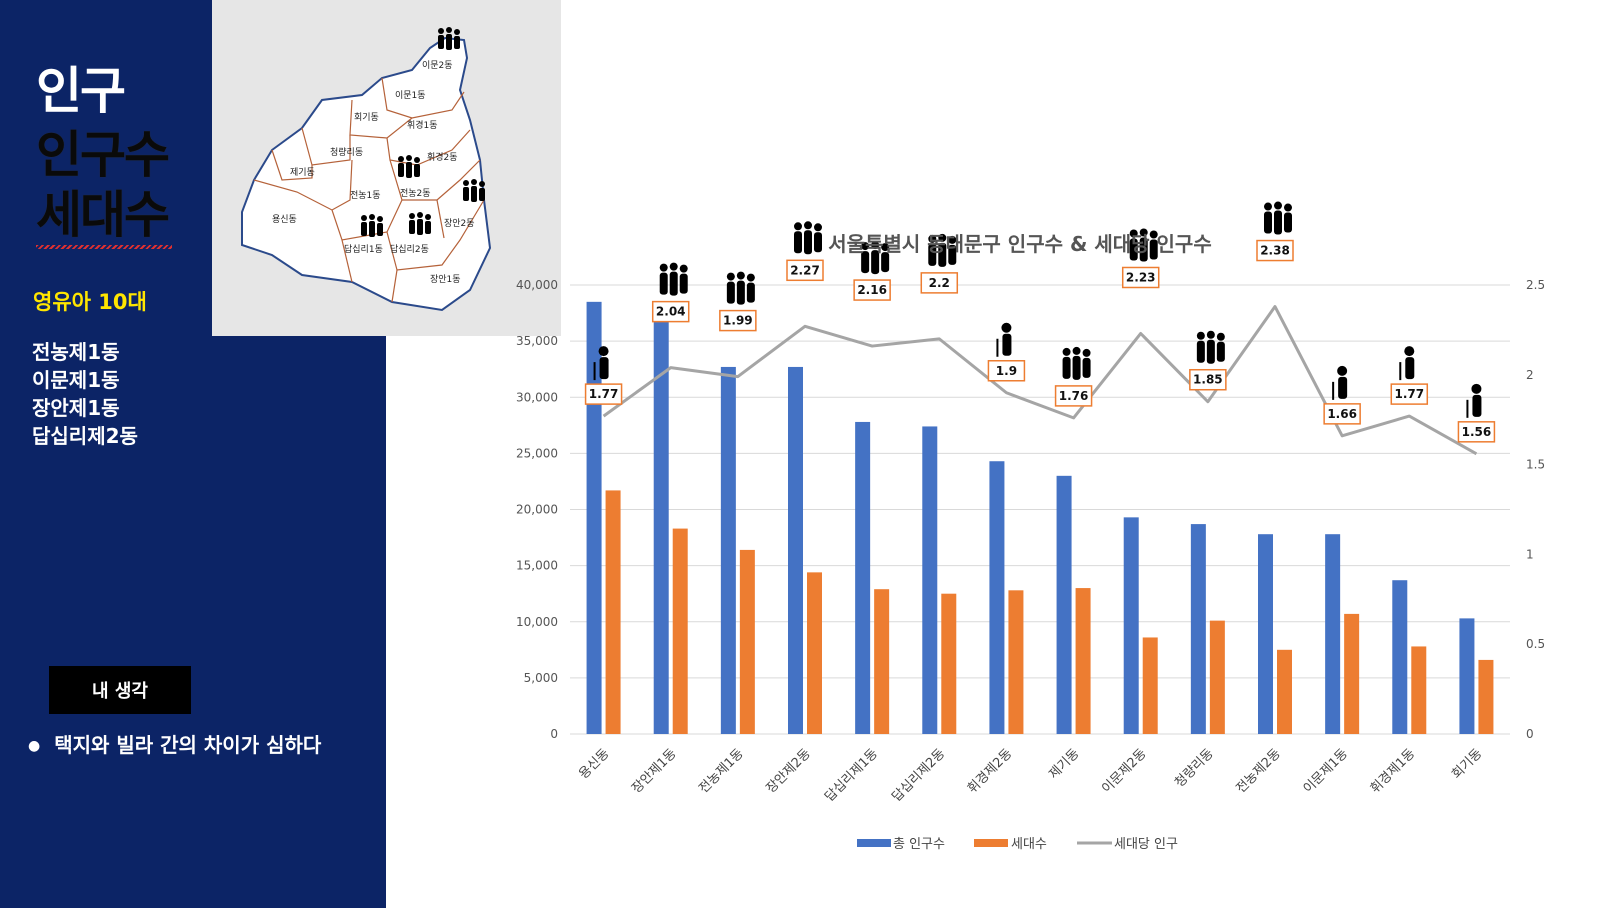 Image resolution: width=1623 pixels, height=908 pixels. What do you see at coordinates (284, 219) in the screenshot?
I see `map-label: 용신동` at bounding box center [284, 219].